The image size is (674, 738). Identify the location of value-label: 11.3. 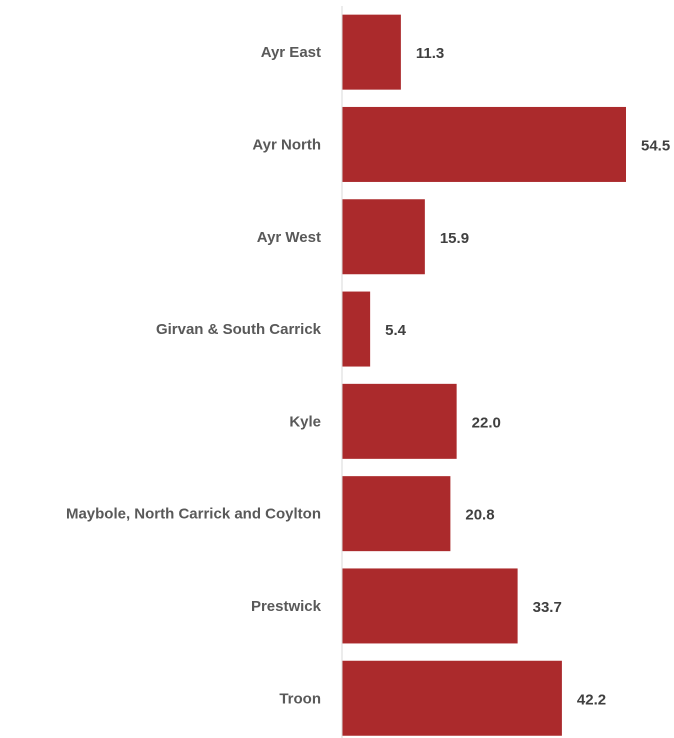
(430, 53).